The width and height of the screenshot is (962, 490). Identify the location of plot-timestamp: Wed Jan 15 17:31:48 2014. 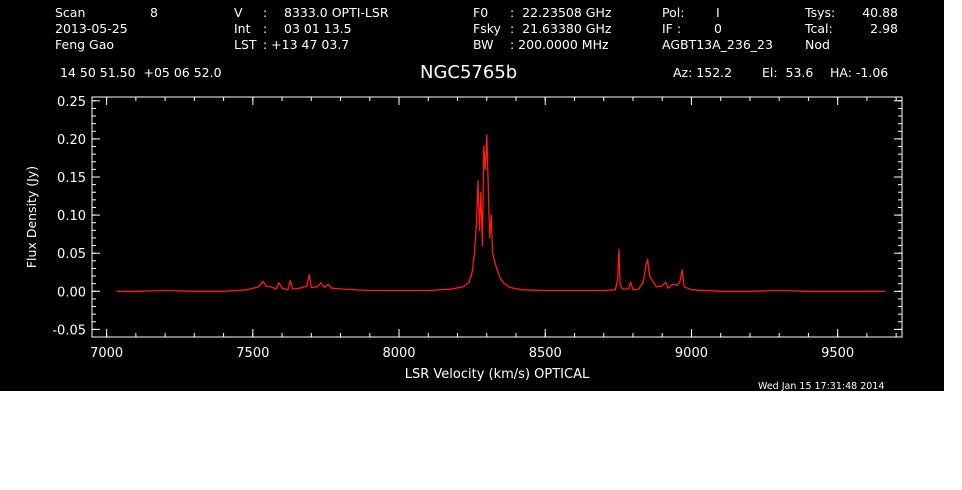
(821, 386).